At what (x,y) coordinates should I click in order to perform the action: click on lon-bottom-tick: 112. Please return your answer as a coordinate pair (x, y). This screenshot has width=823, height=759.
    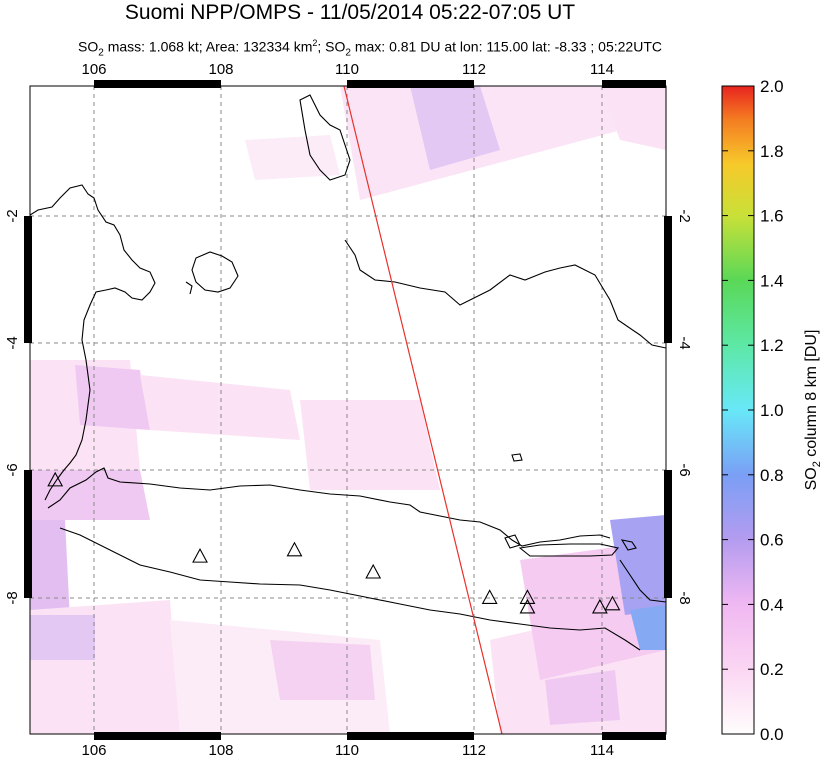
    Looking at the image, I should click on (474, 750).